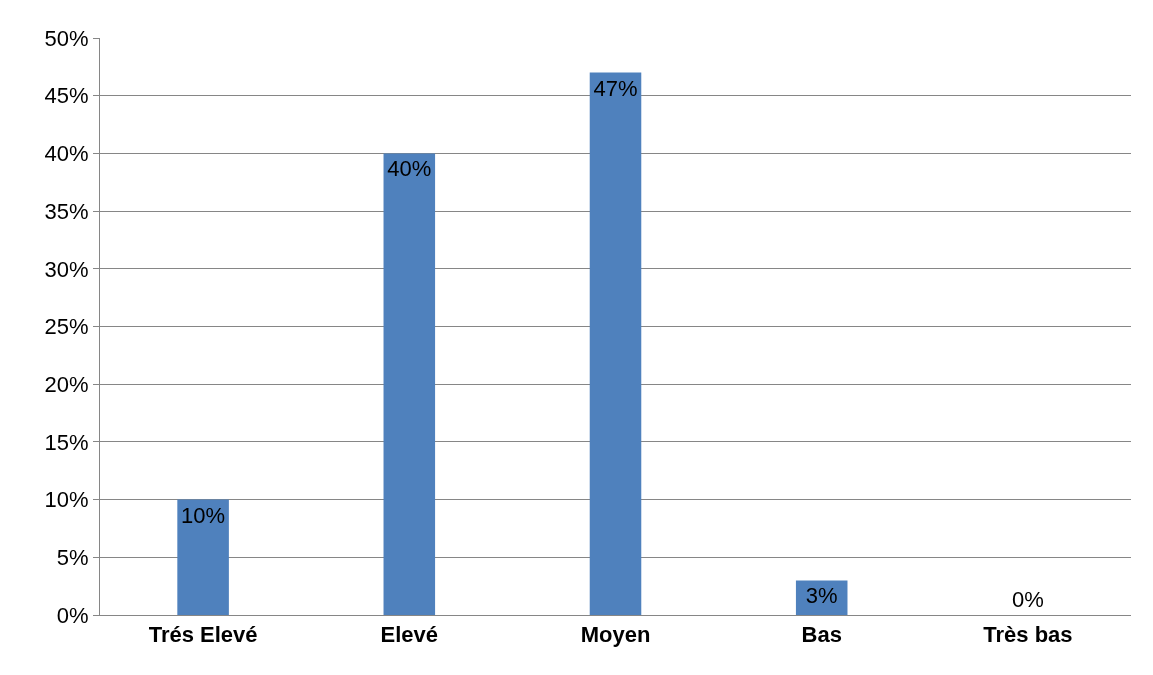 The width and height of the screenshot is (1153, 675). I want to click on y-tick-label: 0%, so click(72, 615).